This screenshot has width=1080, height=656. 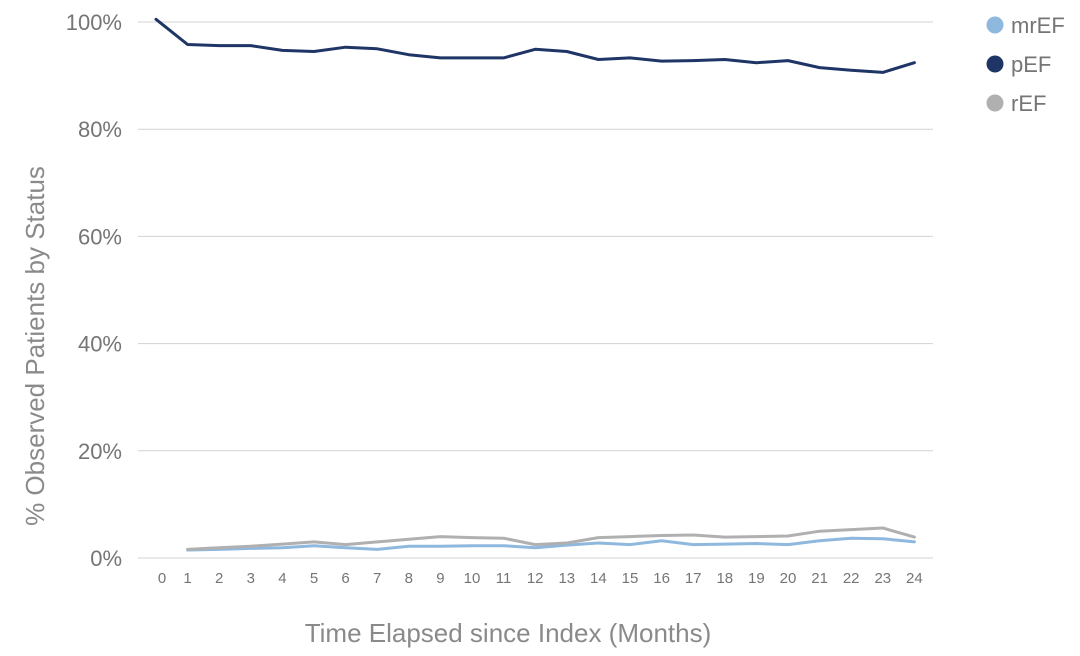 I want to click on x-axis-ticks: 0 1 2 3 4 5 6 7 8 9 10 11 12 13 14 15 16 17 18 19 20 21 22 23 24, so click(x=540, y=578).